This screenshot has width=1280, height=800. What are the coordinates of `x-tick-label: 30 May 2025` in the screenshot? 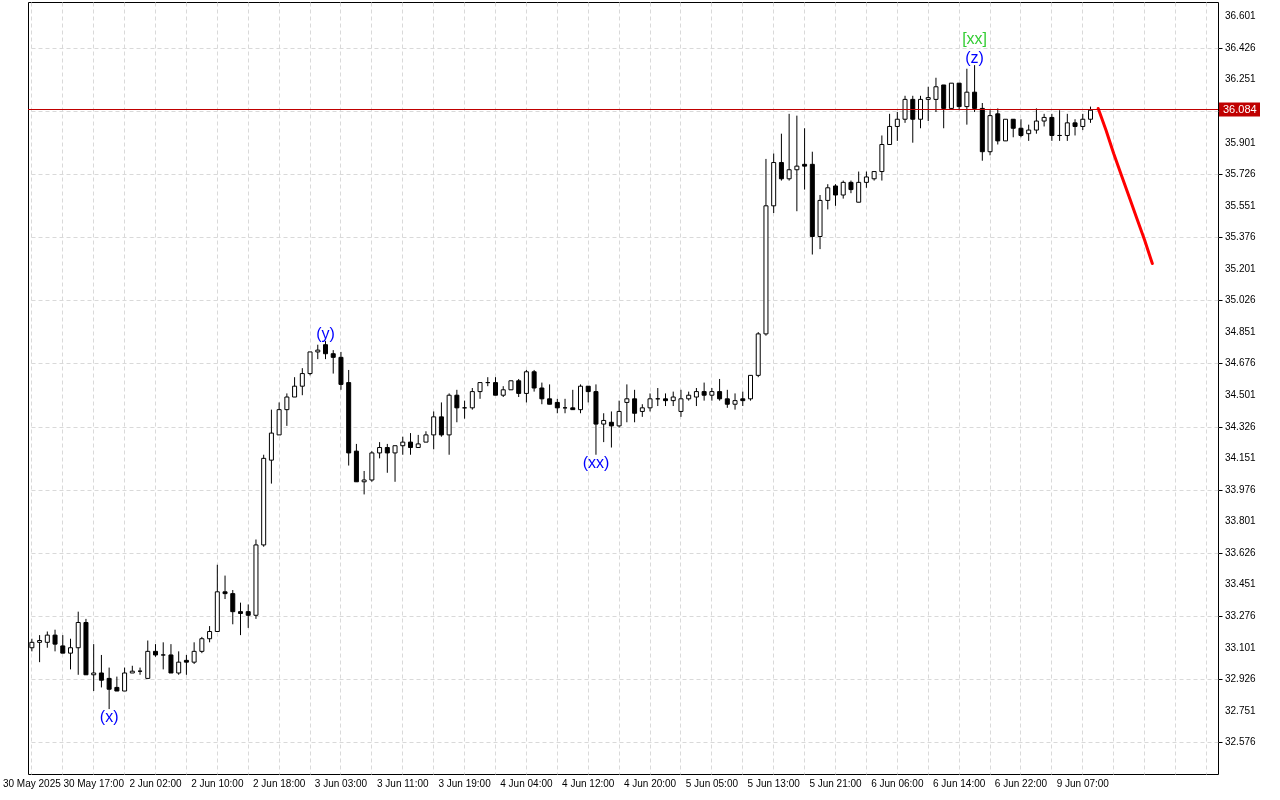 It's located at (32, 783).